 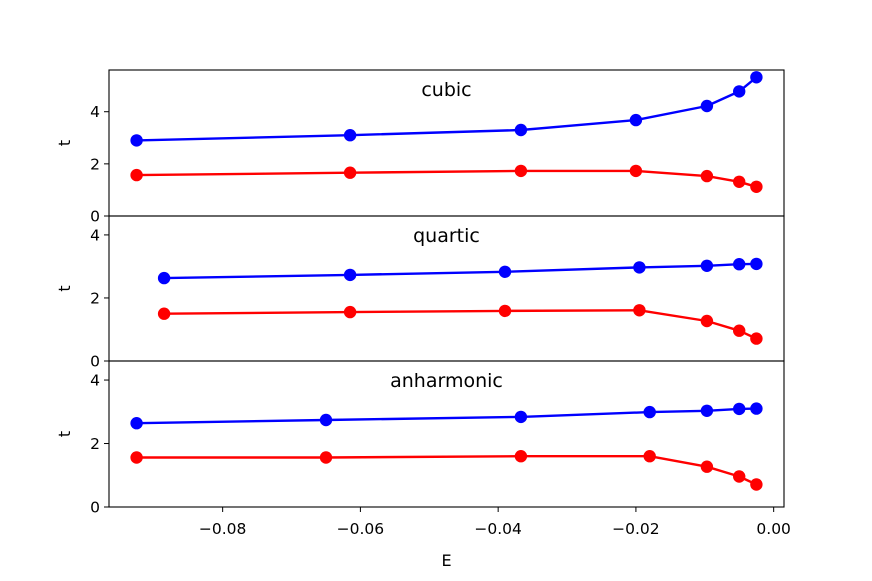 What do you see at coordinates (498, 529) in the screenshot?
I see `x-tick-label: −0.04` at bounding box center [498, 529].